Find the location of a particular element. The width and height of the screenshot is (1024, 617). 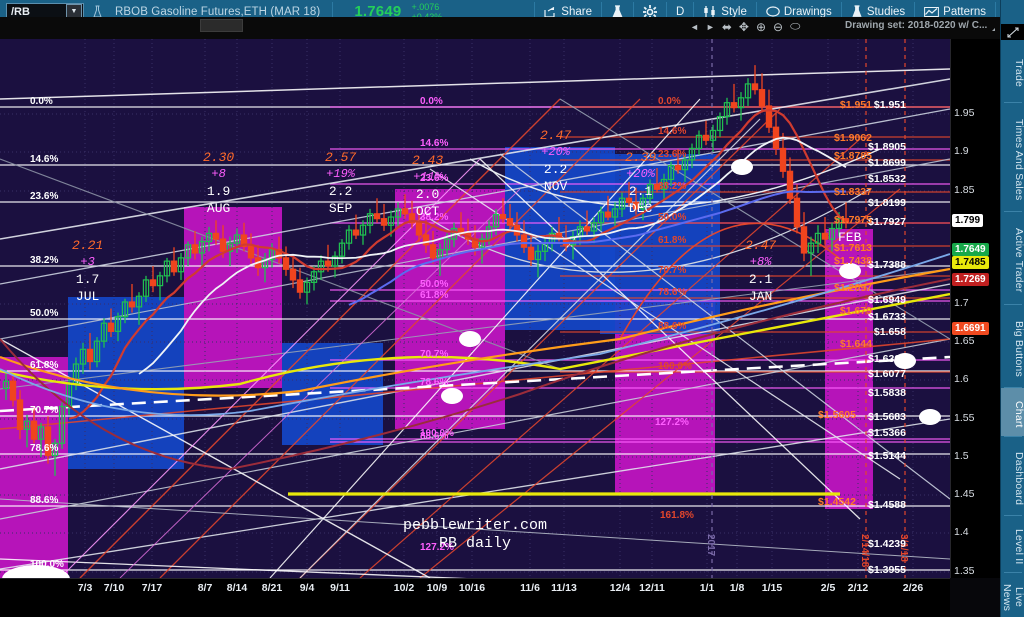

share-label: Share is located at coordinates (576, 11).